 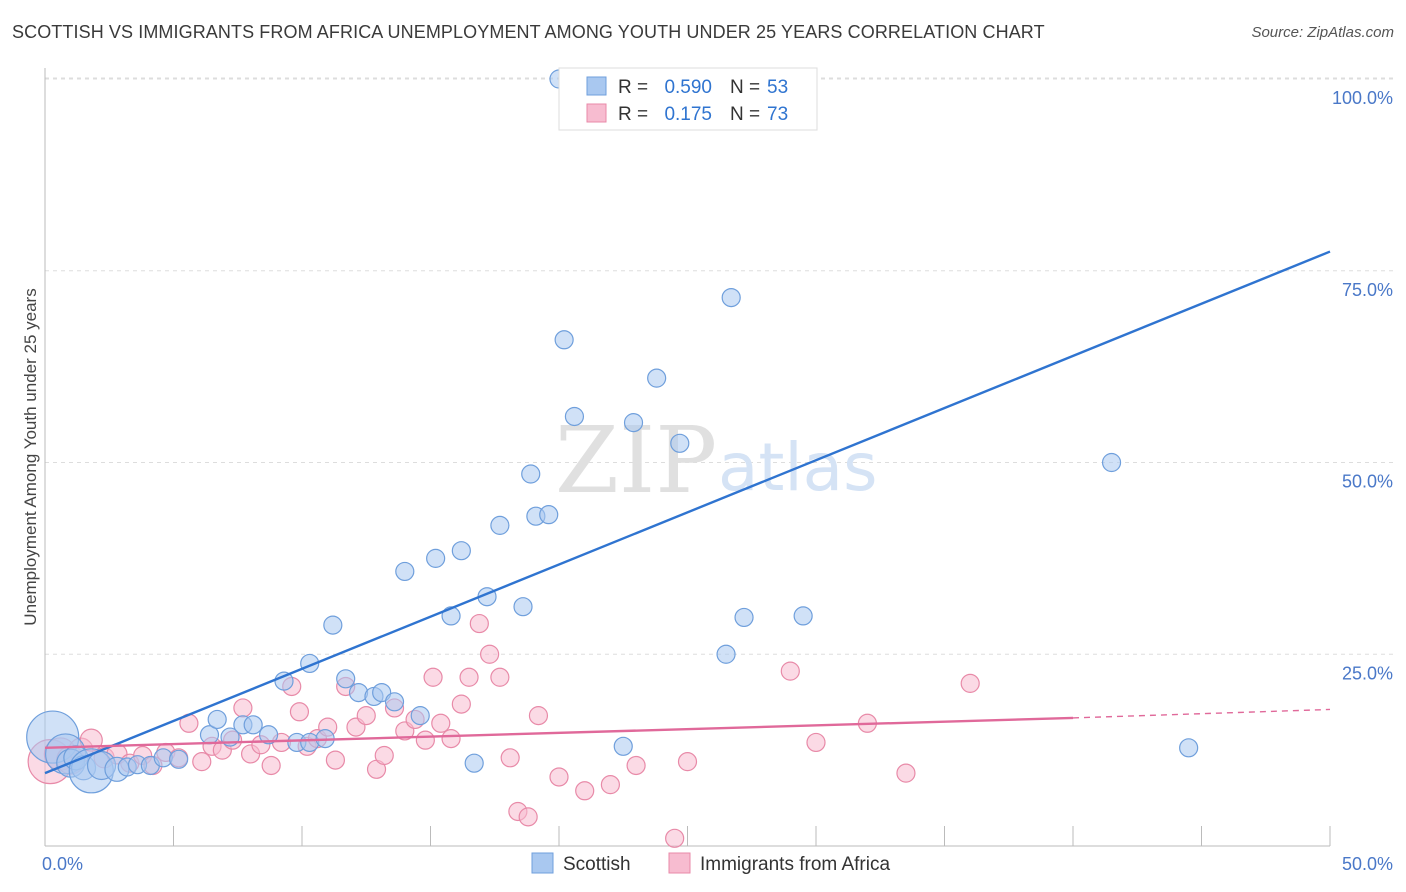 What do you see at coordinates (1367, 673) in the screenshot?
I see `y-tick-label-25: 25.0%` at bounding box center [1367, 673].